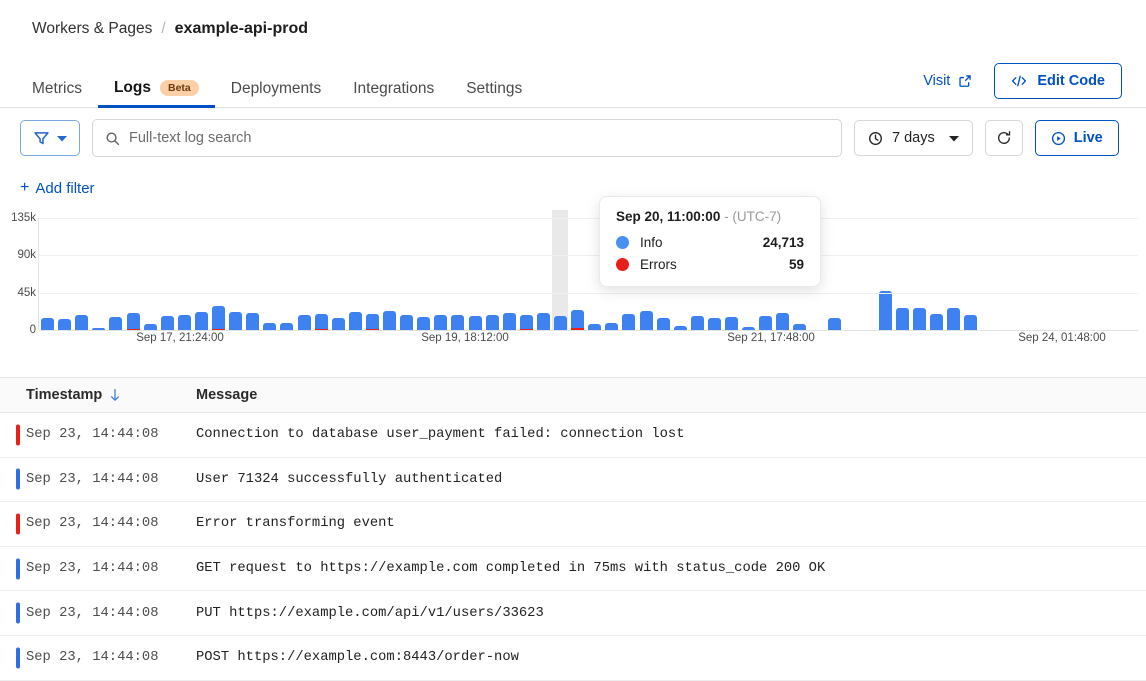 The width and height of the screenshot is (1146, 681). I want to click on caret-down-icon, so click(62, 138).